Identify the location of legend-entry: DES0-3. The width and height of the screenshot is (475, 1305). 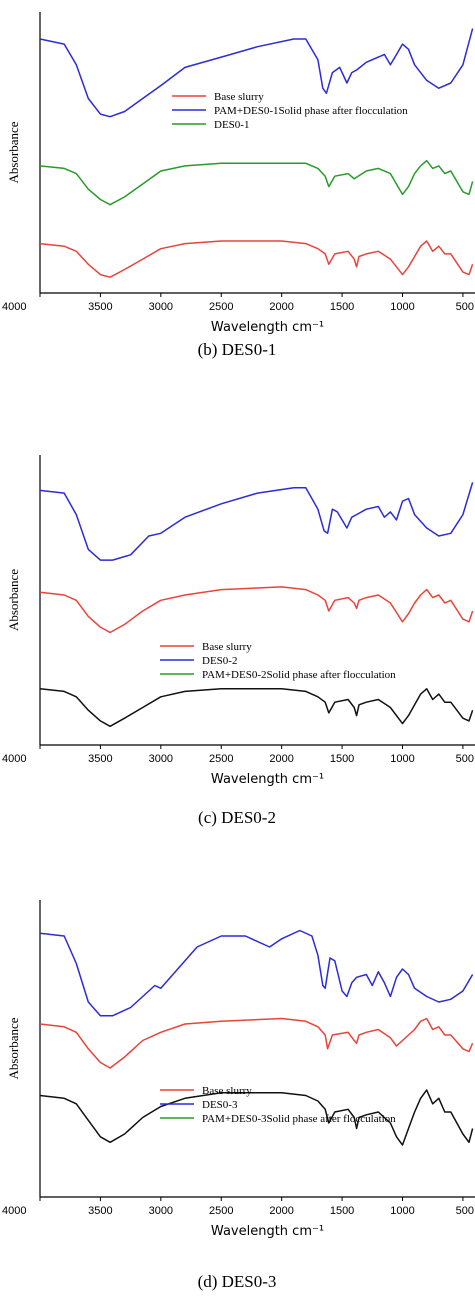
(220, 1105).